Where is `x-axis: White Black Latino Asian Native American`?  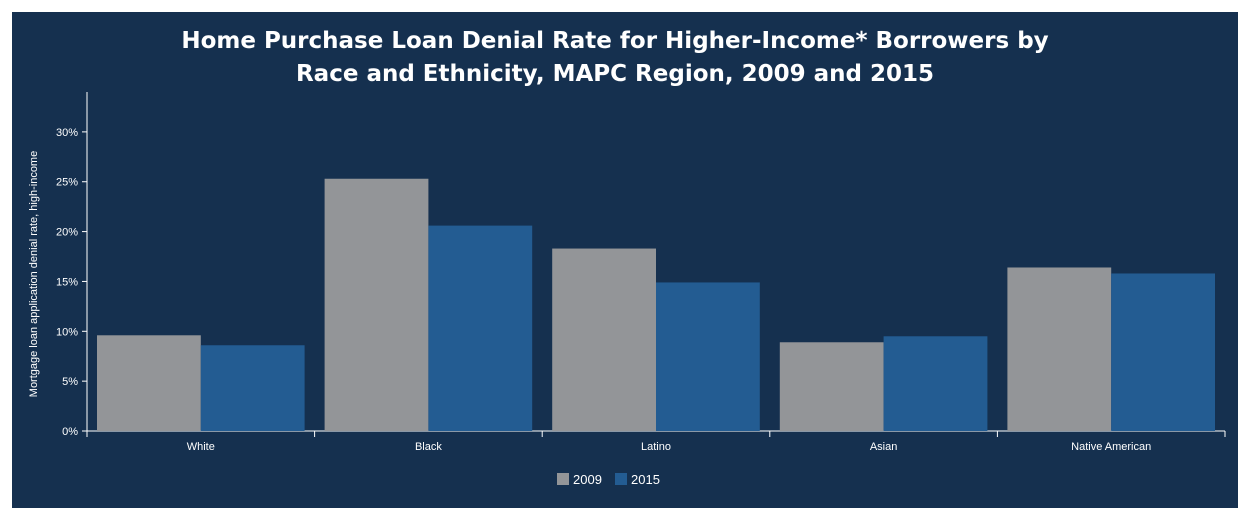
x-axis: White Black Latino Asian Native American is located at coordinates (656, 441).